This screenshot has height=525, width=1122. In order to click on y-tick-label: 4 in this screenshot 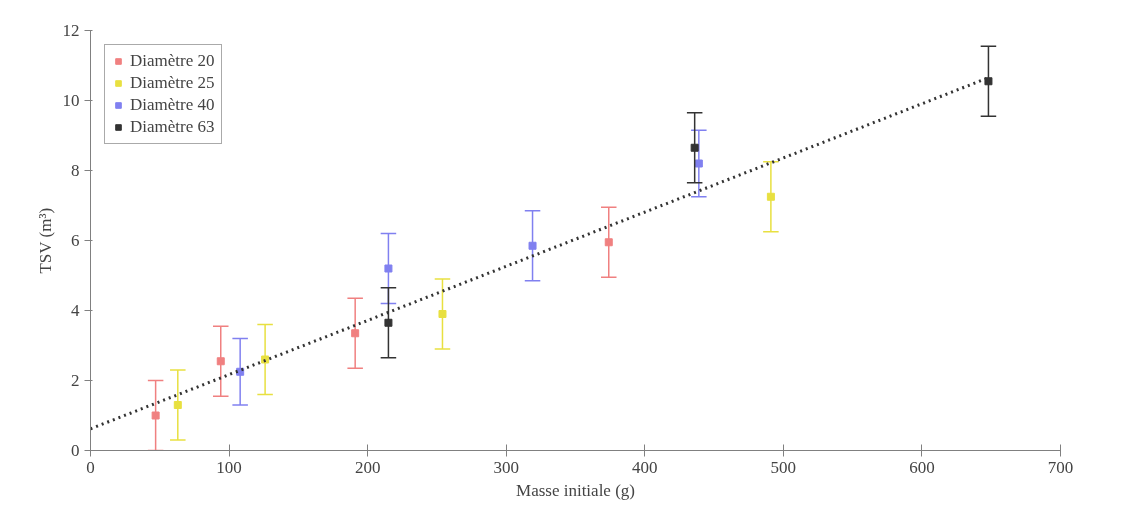, I will do `click(75, 310)`.